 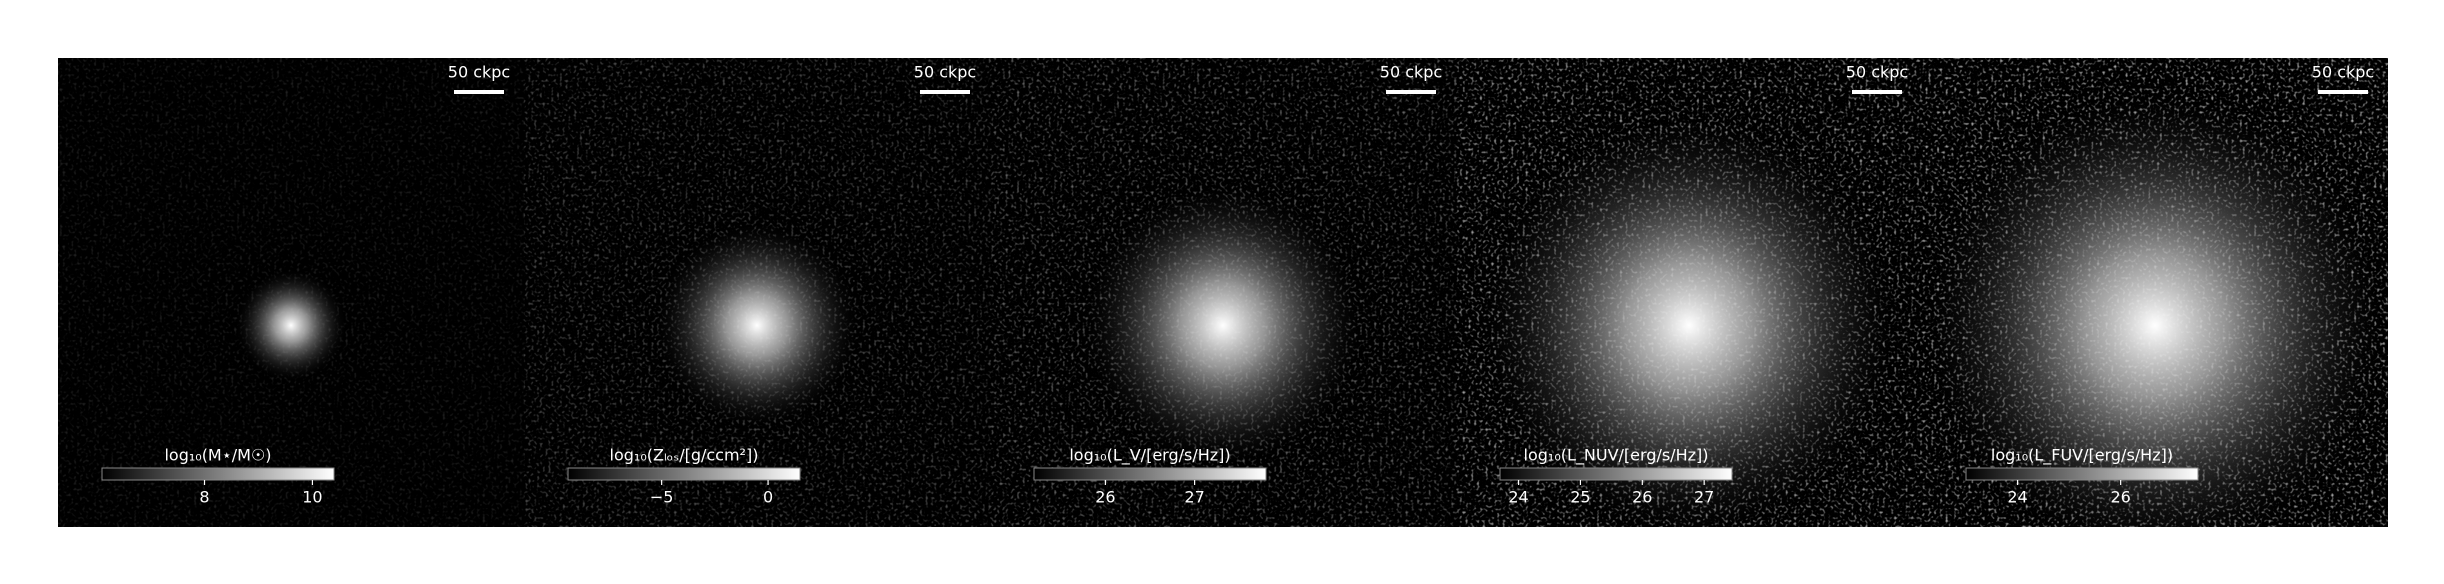 I want to click on colorbar-label: log₁₀(M⋆/M☉), so click(x=217, y=455).